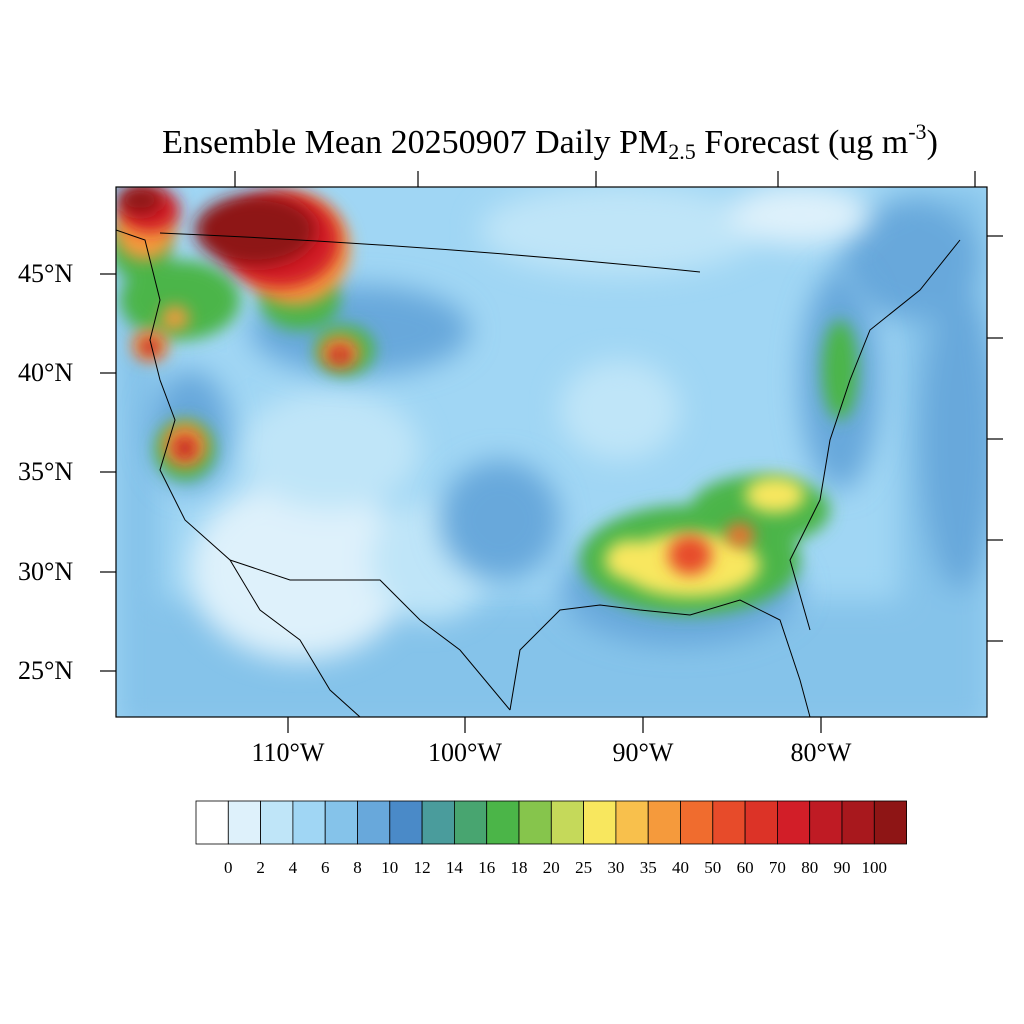 The width and height of the screenshot is (1024, 1024). What do you see at coordinates (288, 752) in the screenshot?
I see `lon-label-110w: 110°W` at bounding box center [288, 752].